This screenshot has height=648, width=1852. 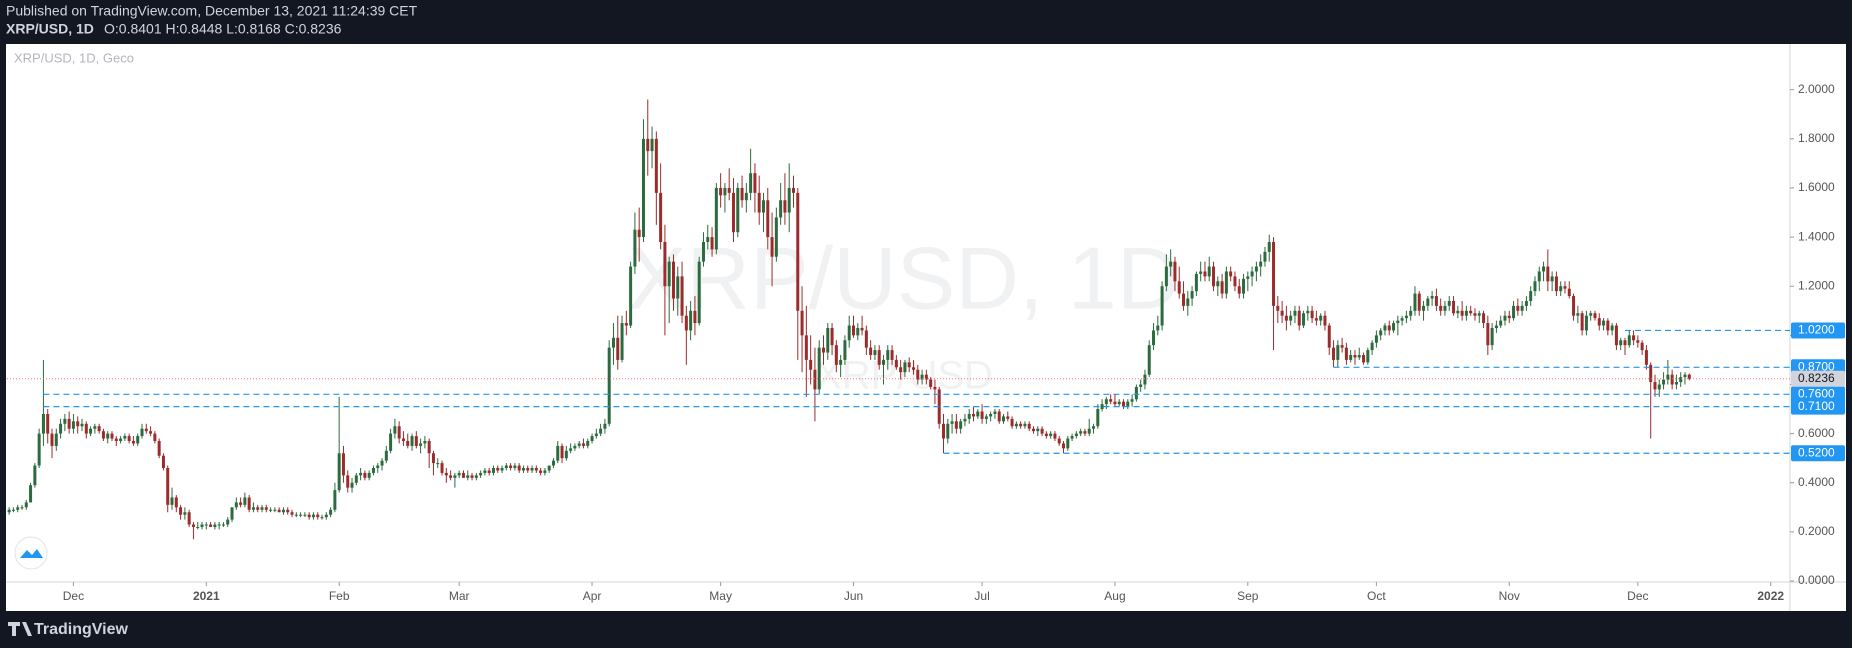 What do you see at coordinates (720, 596) in the screenshot?
I see `x-tick-label: May` at bounding box center [720, 596].